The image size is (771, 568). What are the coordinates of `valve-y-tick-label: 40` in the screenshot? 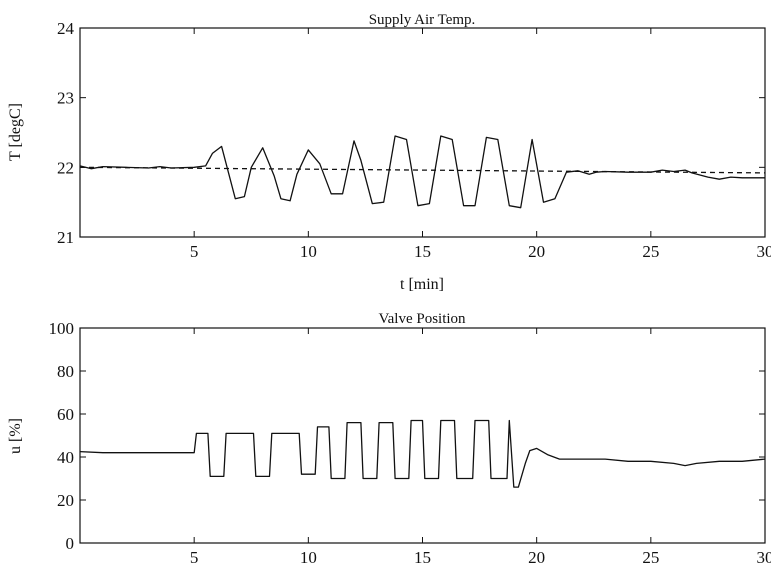 It's located at (65, 457).